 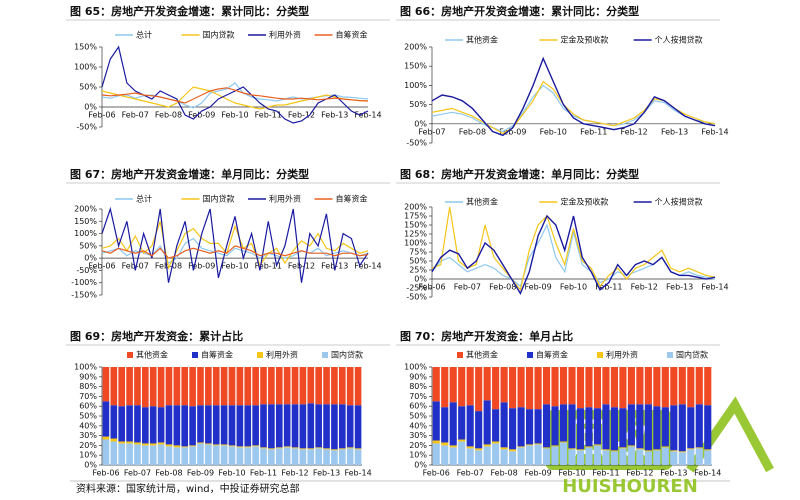 What do you see at coordinates (86, 127) in the screenshot?
I see `y-tick-label: -50%` at bounding box center [86, 127].